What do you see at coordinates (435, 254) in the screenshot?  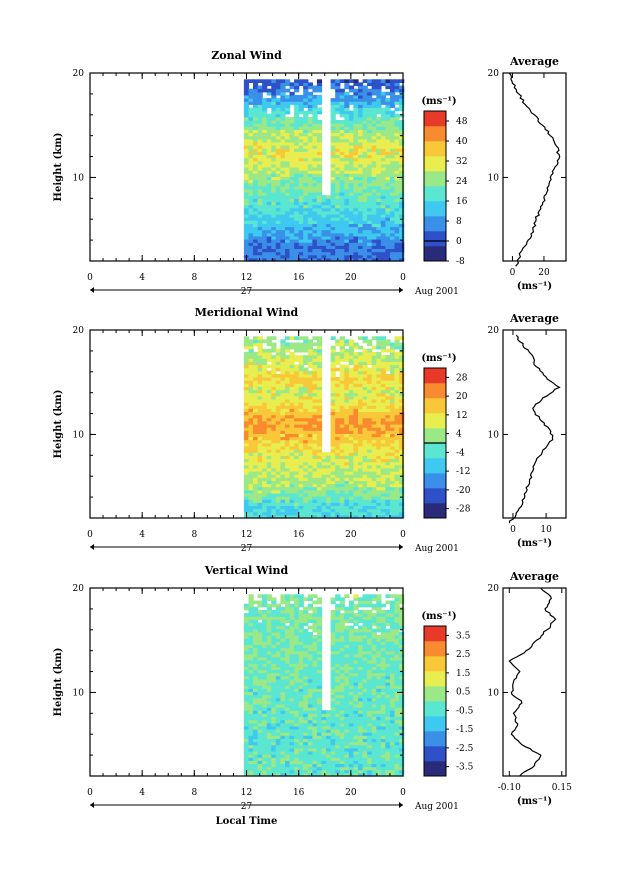 I see `colorbar-swatch` at bounding box center [435, 254].